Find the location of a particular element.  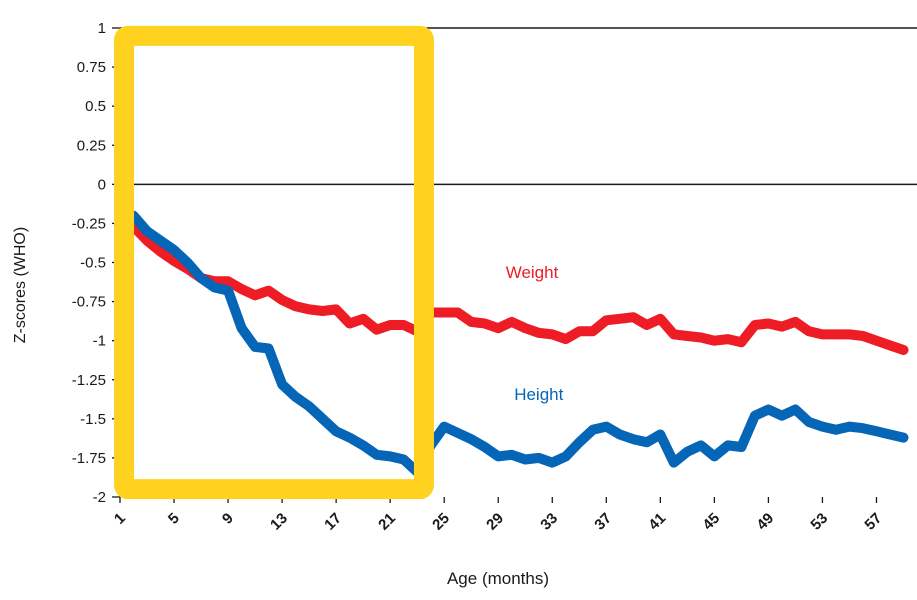

x-tick-label: 37 is located at coordinates (603, 522).